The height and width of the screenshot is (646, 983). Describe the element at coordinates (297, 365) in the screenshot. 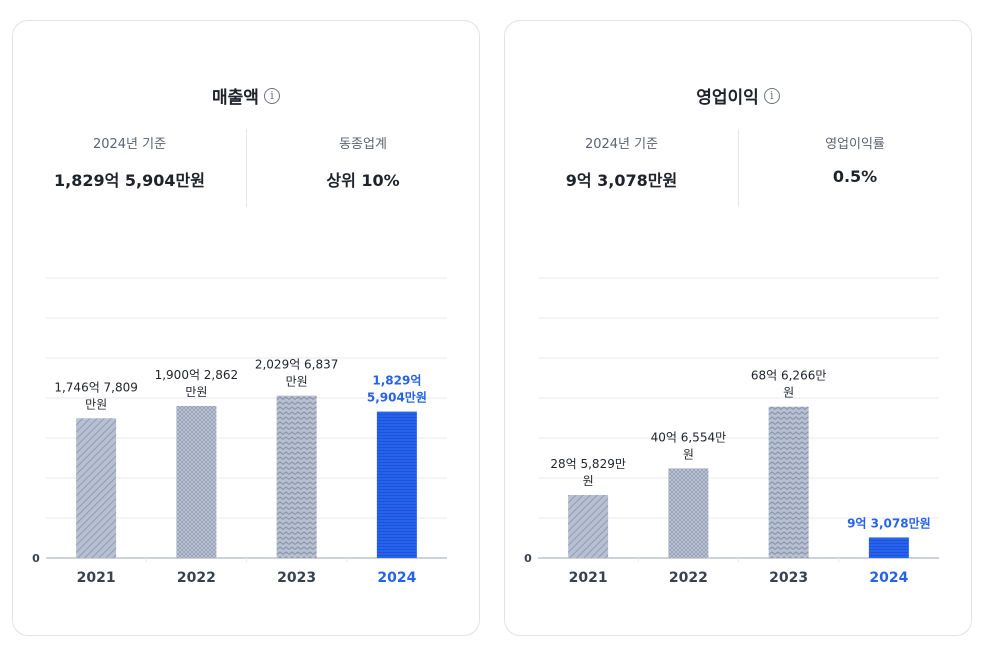

I see `bar-value-label: 2,029억 6,837` at that location.